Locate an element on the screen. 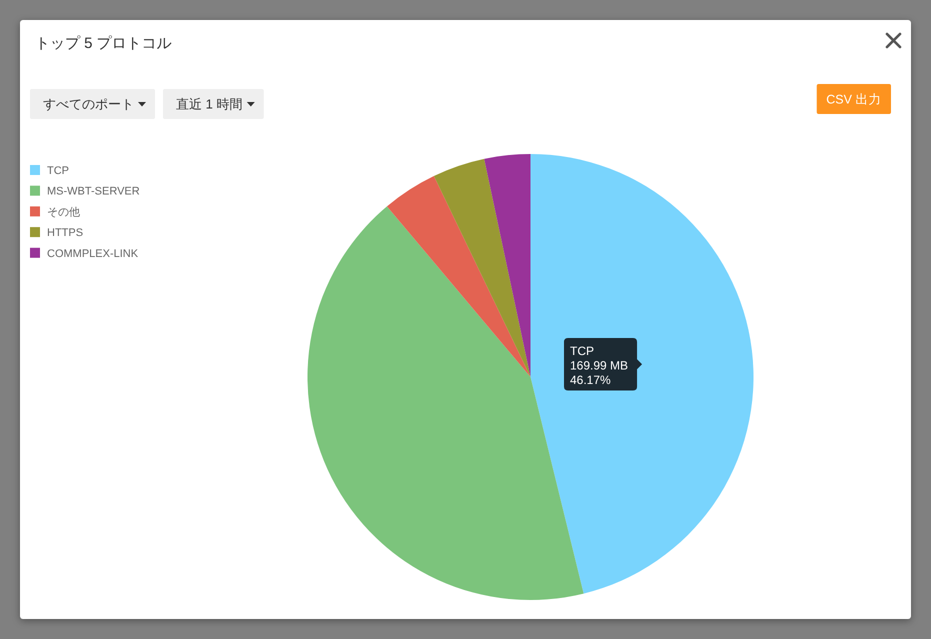 This screenshot has height=639, width=931. text: TCP 169.99 MB 46.17% is located at coordinates (599, 365).